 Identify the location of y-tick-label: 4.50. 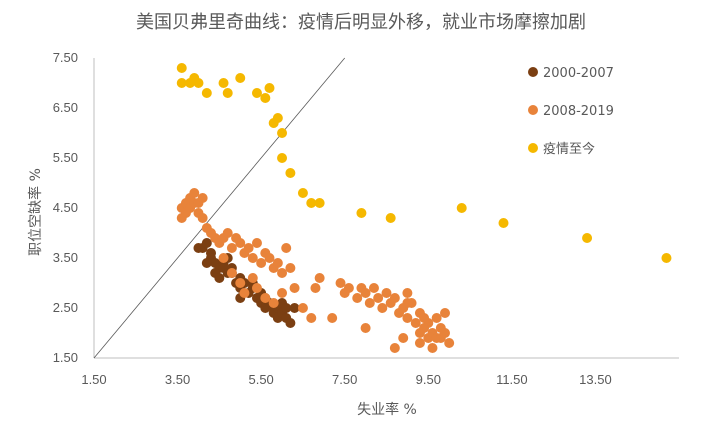
(65, 207).